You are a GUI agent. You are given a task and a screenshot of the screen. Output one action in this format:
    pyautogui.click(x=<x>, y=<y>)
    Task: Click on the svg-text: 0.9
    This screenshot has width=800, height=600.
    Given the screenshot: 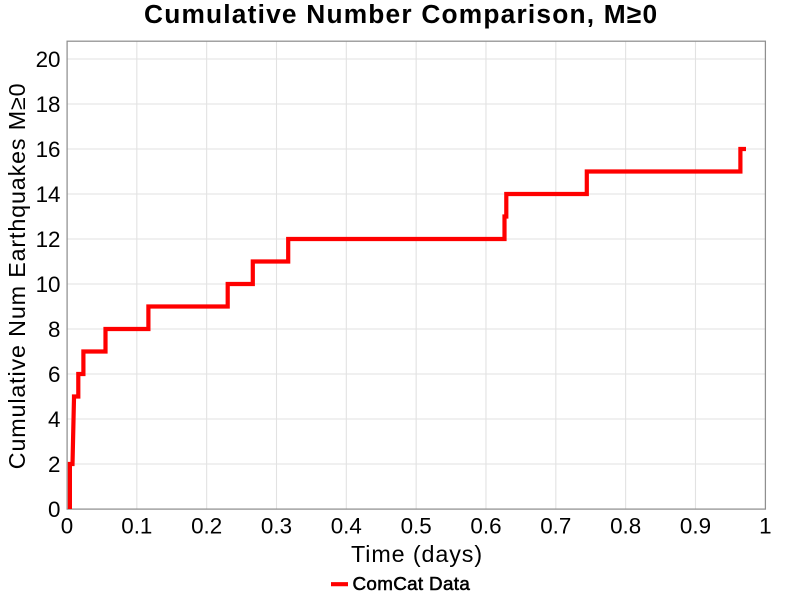 What is the action you would take?
    pyautogui.click(x=695, y=526)
    